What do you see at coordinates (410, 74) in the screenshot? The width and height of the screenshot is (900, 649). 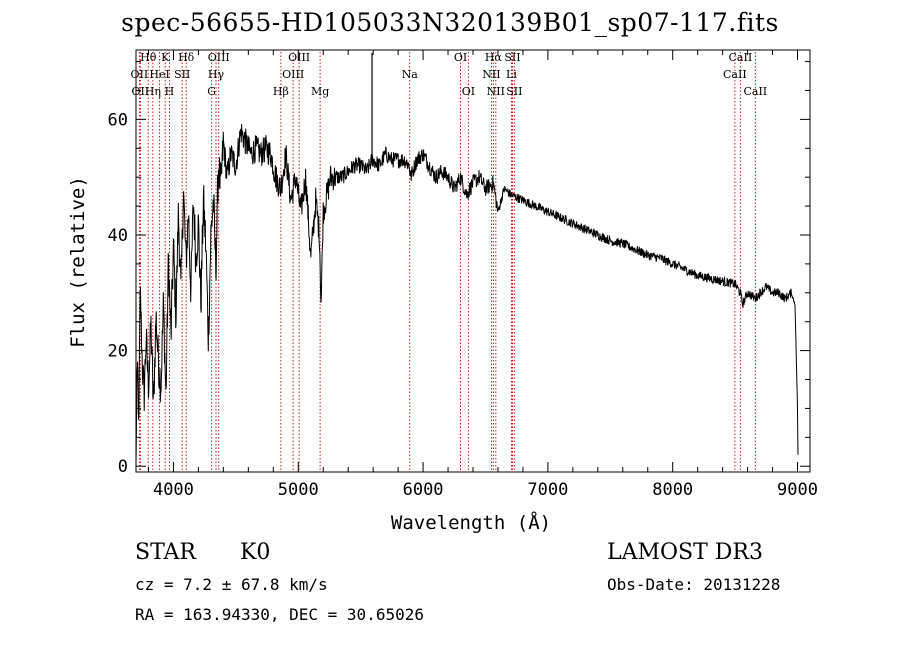 I see `line-label: Na` at bounding box center [410, 74].